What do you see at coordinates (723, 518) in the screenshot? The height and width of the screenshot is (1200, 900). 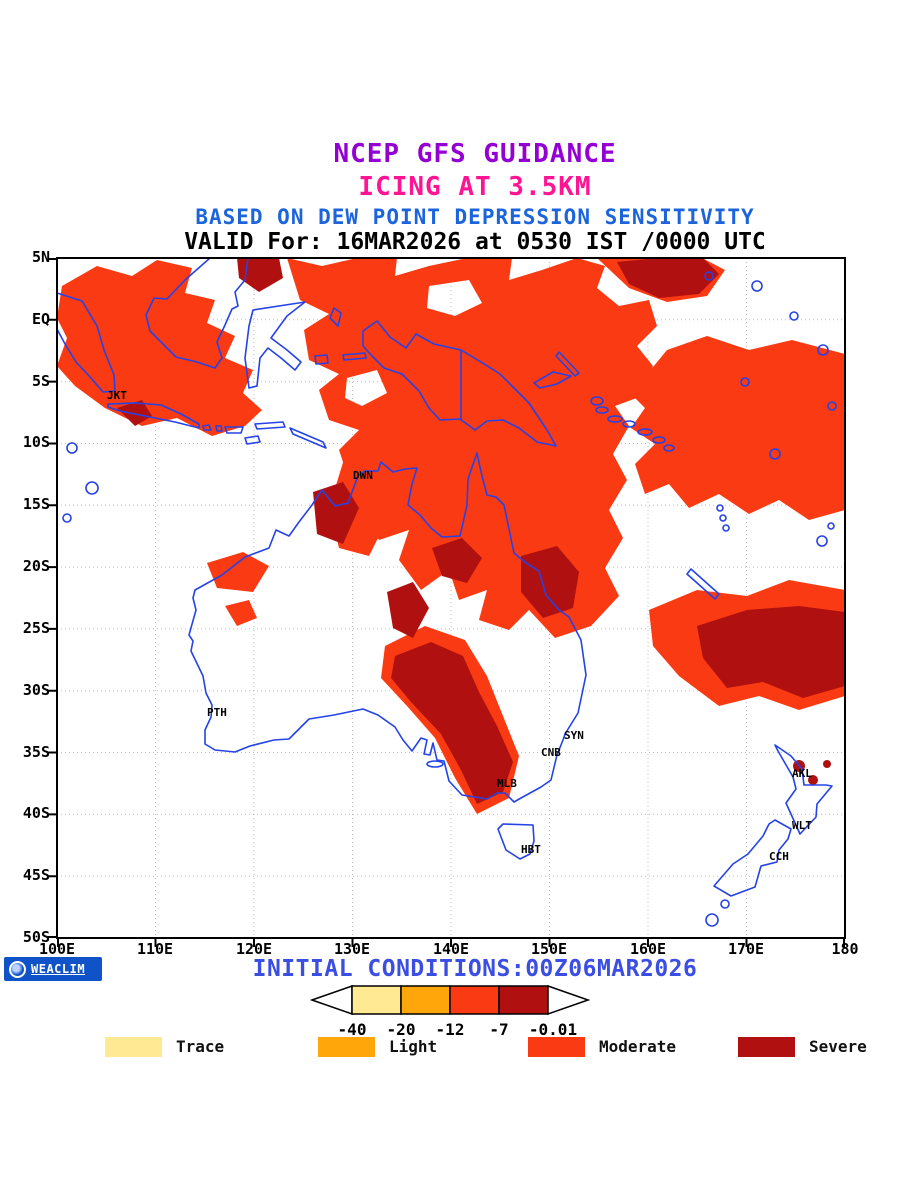 I see `coast-vanuatu` at bounding box center [723, 518].